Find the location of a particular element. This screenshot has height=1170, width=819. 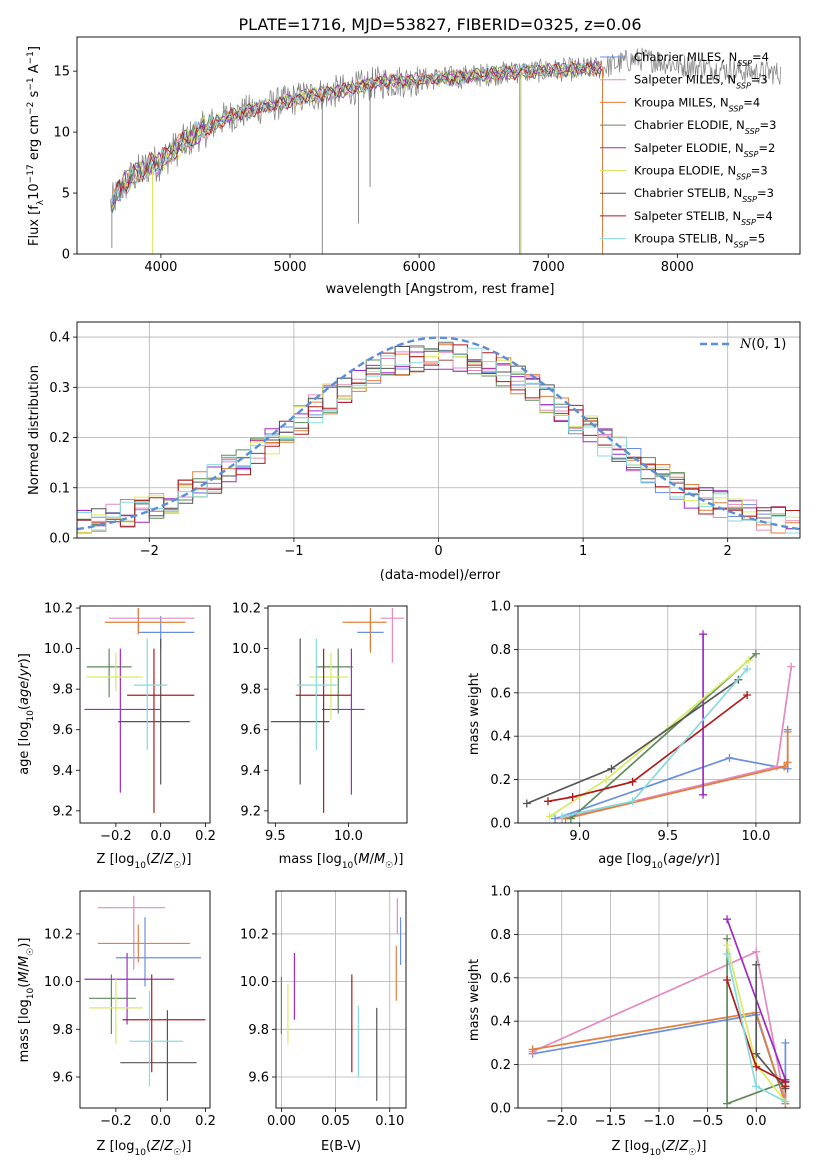

age-mass-xlabel-part: log is located at coordinates (332, 859).